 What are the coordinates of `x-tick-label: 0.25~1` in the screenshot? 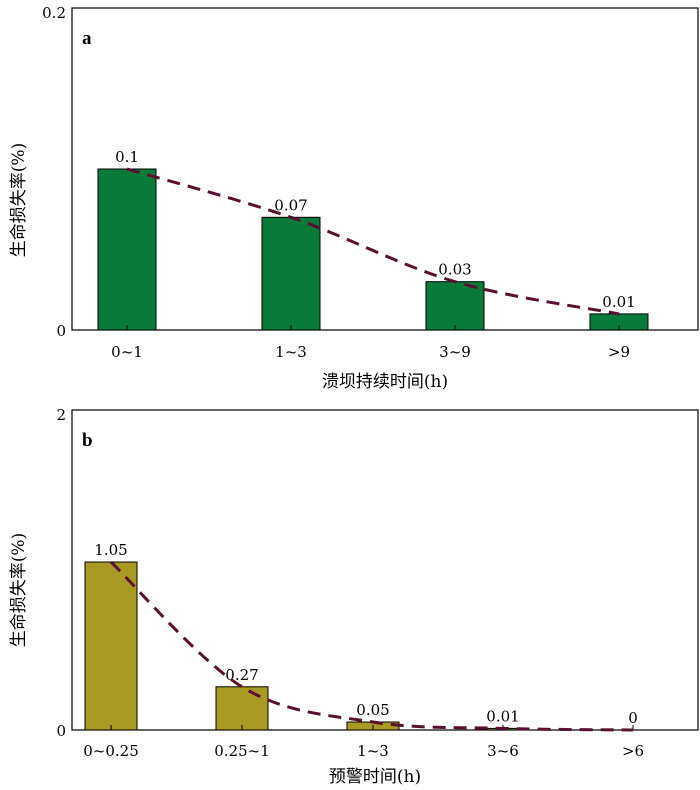 It's located at (242, 751).